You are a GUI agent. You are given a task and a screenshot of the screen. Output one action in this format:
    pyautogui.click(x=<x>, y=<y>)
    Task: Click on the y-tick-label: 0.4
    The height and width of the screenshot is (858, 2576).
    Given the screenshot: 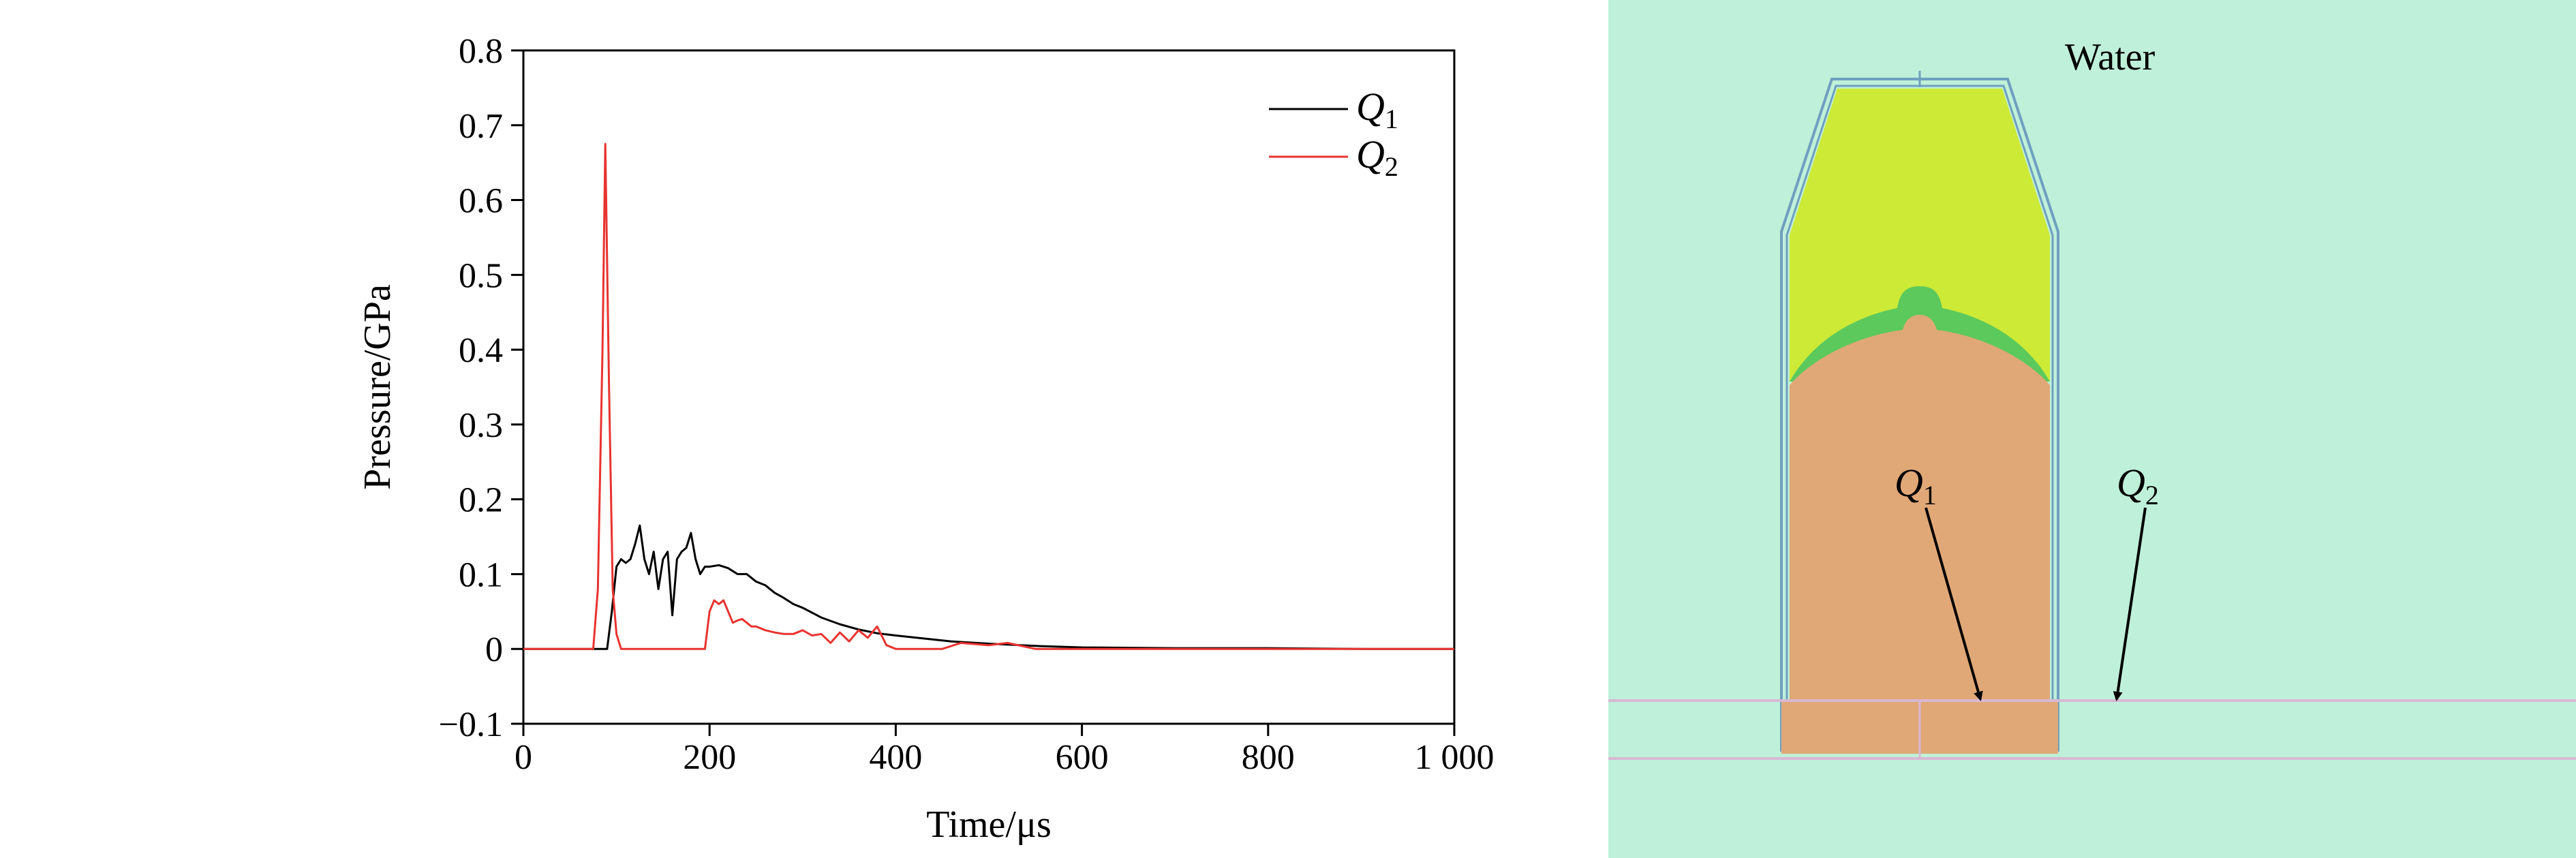 What is the action you would take?
    pyautogui.click(x=481, y=350)
    